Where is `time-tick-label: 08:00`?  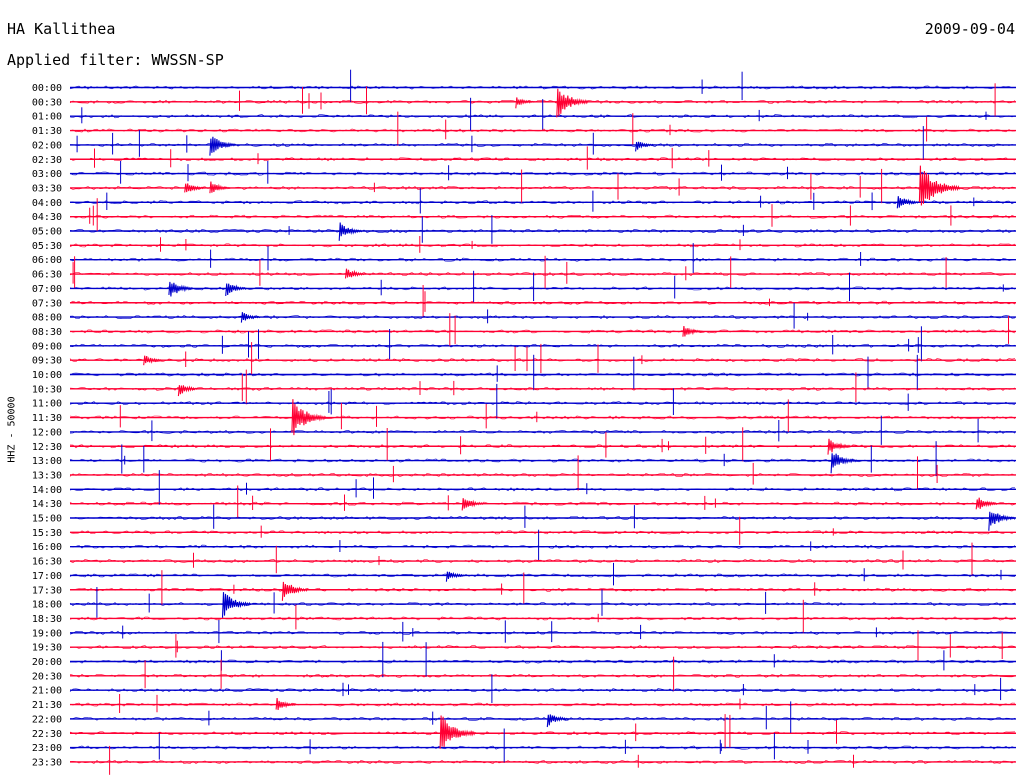
time-tick-label: 08:00 is located at coordinates (47, 318).